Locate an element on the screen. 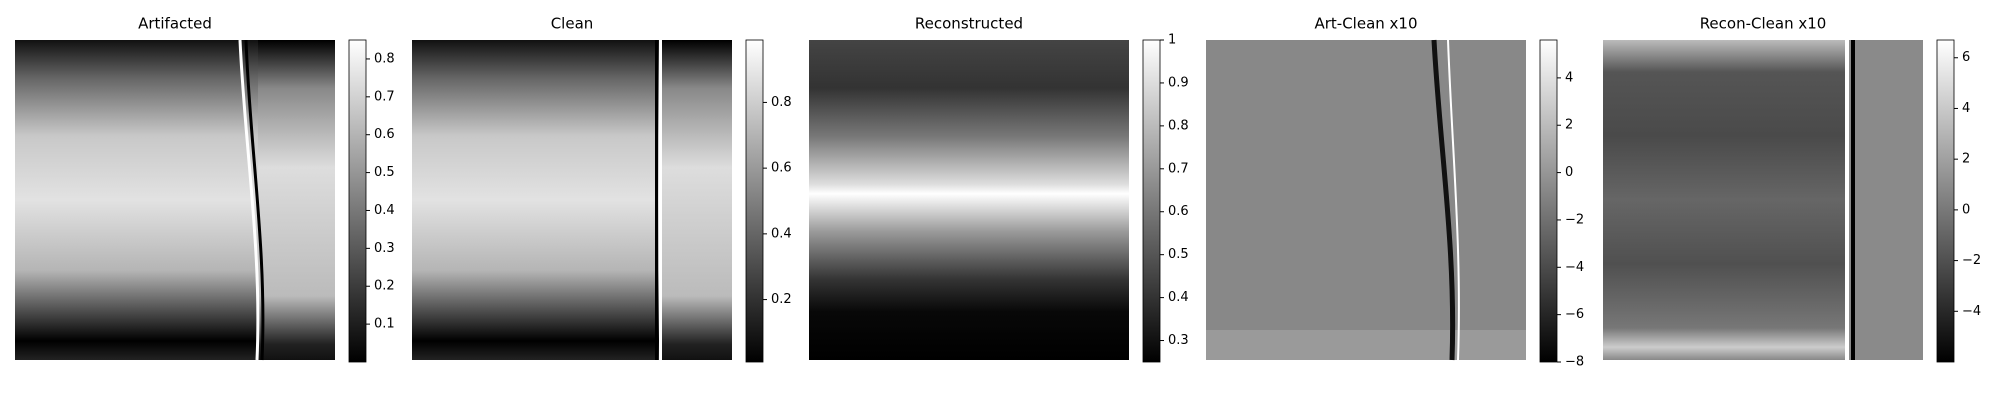  panel-title: Reconstructed is located at coordinates (969, 24).